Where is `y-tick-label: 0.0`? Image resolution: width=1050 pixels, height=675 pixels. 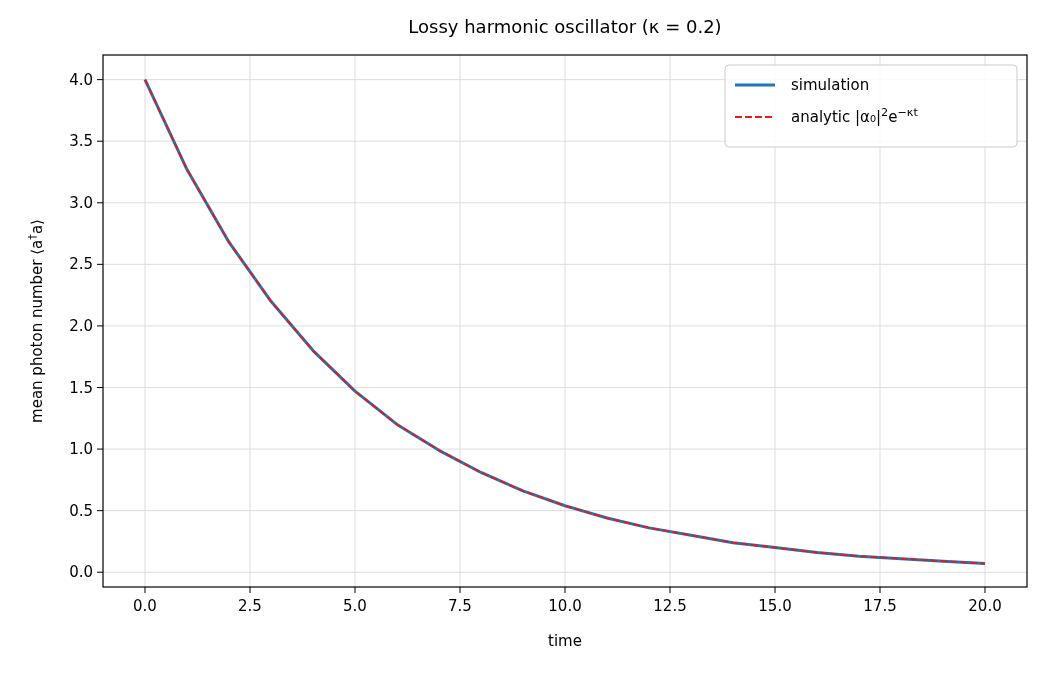 y-tick-label: 0.0 is located at coordinates (81, 572).